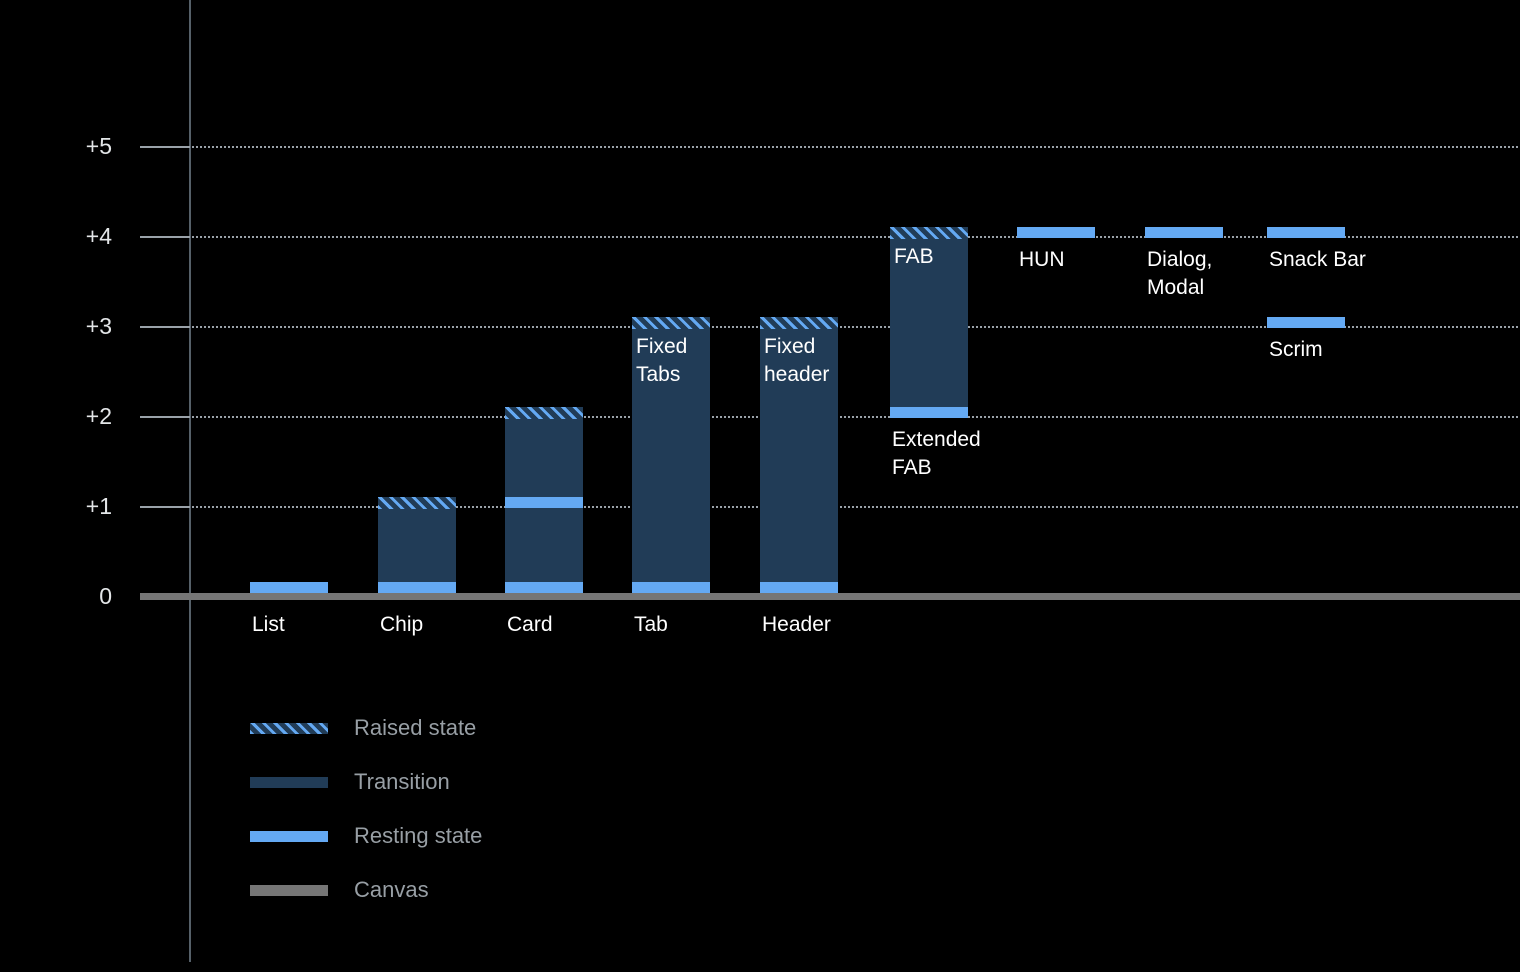  Describe the element at coordinates (98, 416) in the screenshot. I see `y-axis-tick-label: +2` at that location.